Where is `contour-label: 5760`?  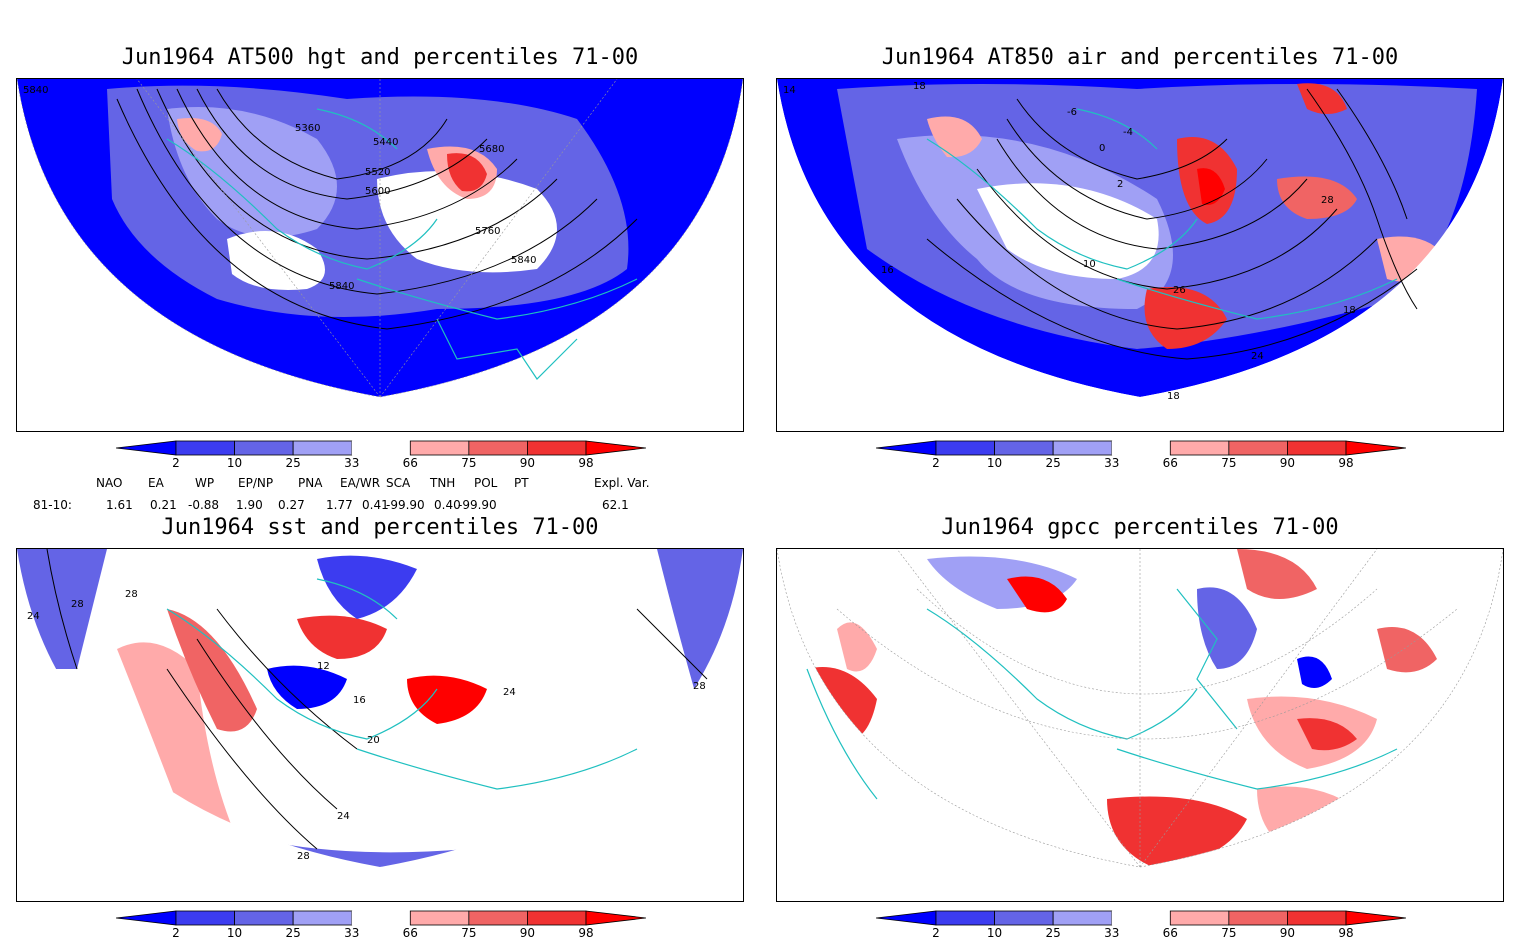
contour-label: 5760 is located at coordinates (487, 231).